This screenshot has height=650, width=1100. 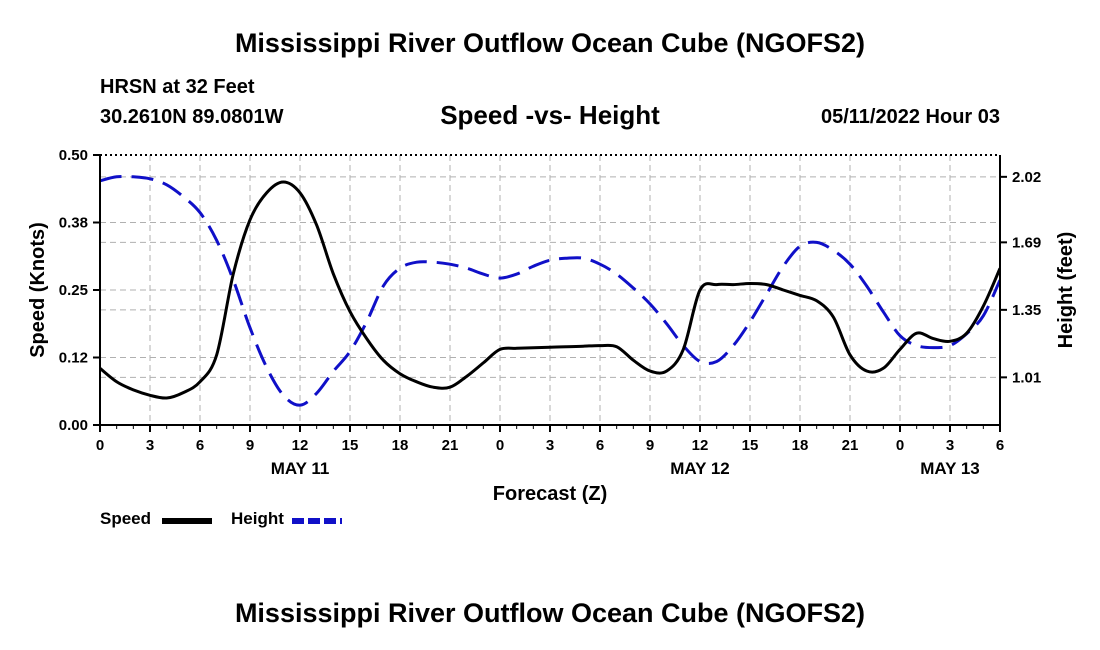 What do you see at coordinates (73, 290) in the screenshot?
I see `y-tick-label: 0.25` at bounding box center [73, 290].